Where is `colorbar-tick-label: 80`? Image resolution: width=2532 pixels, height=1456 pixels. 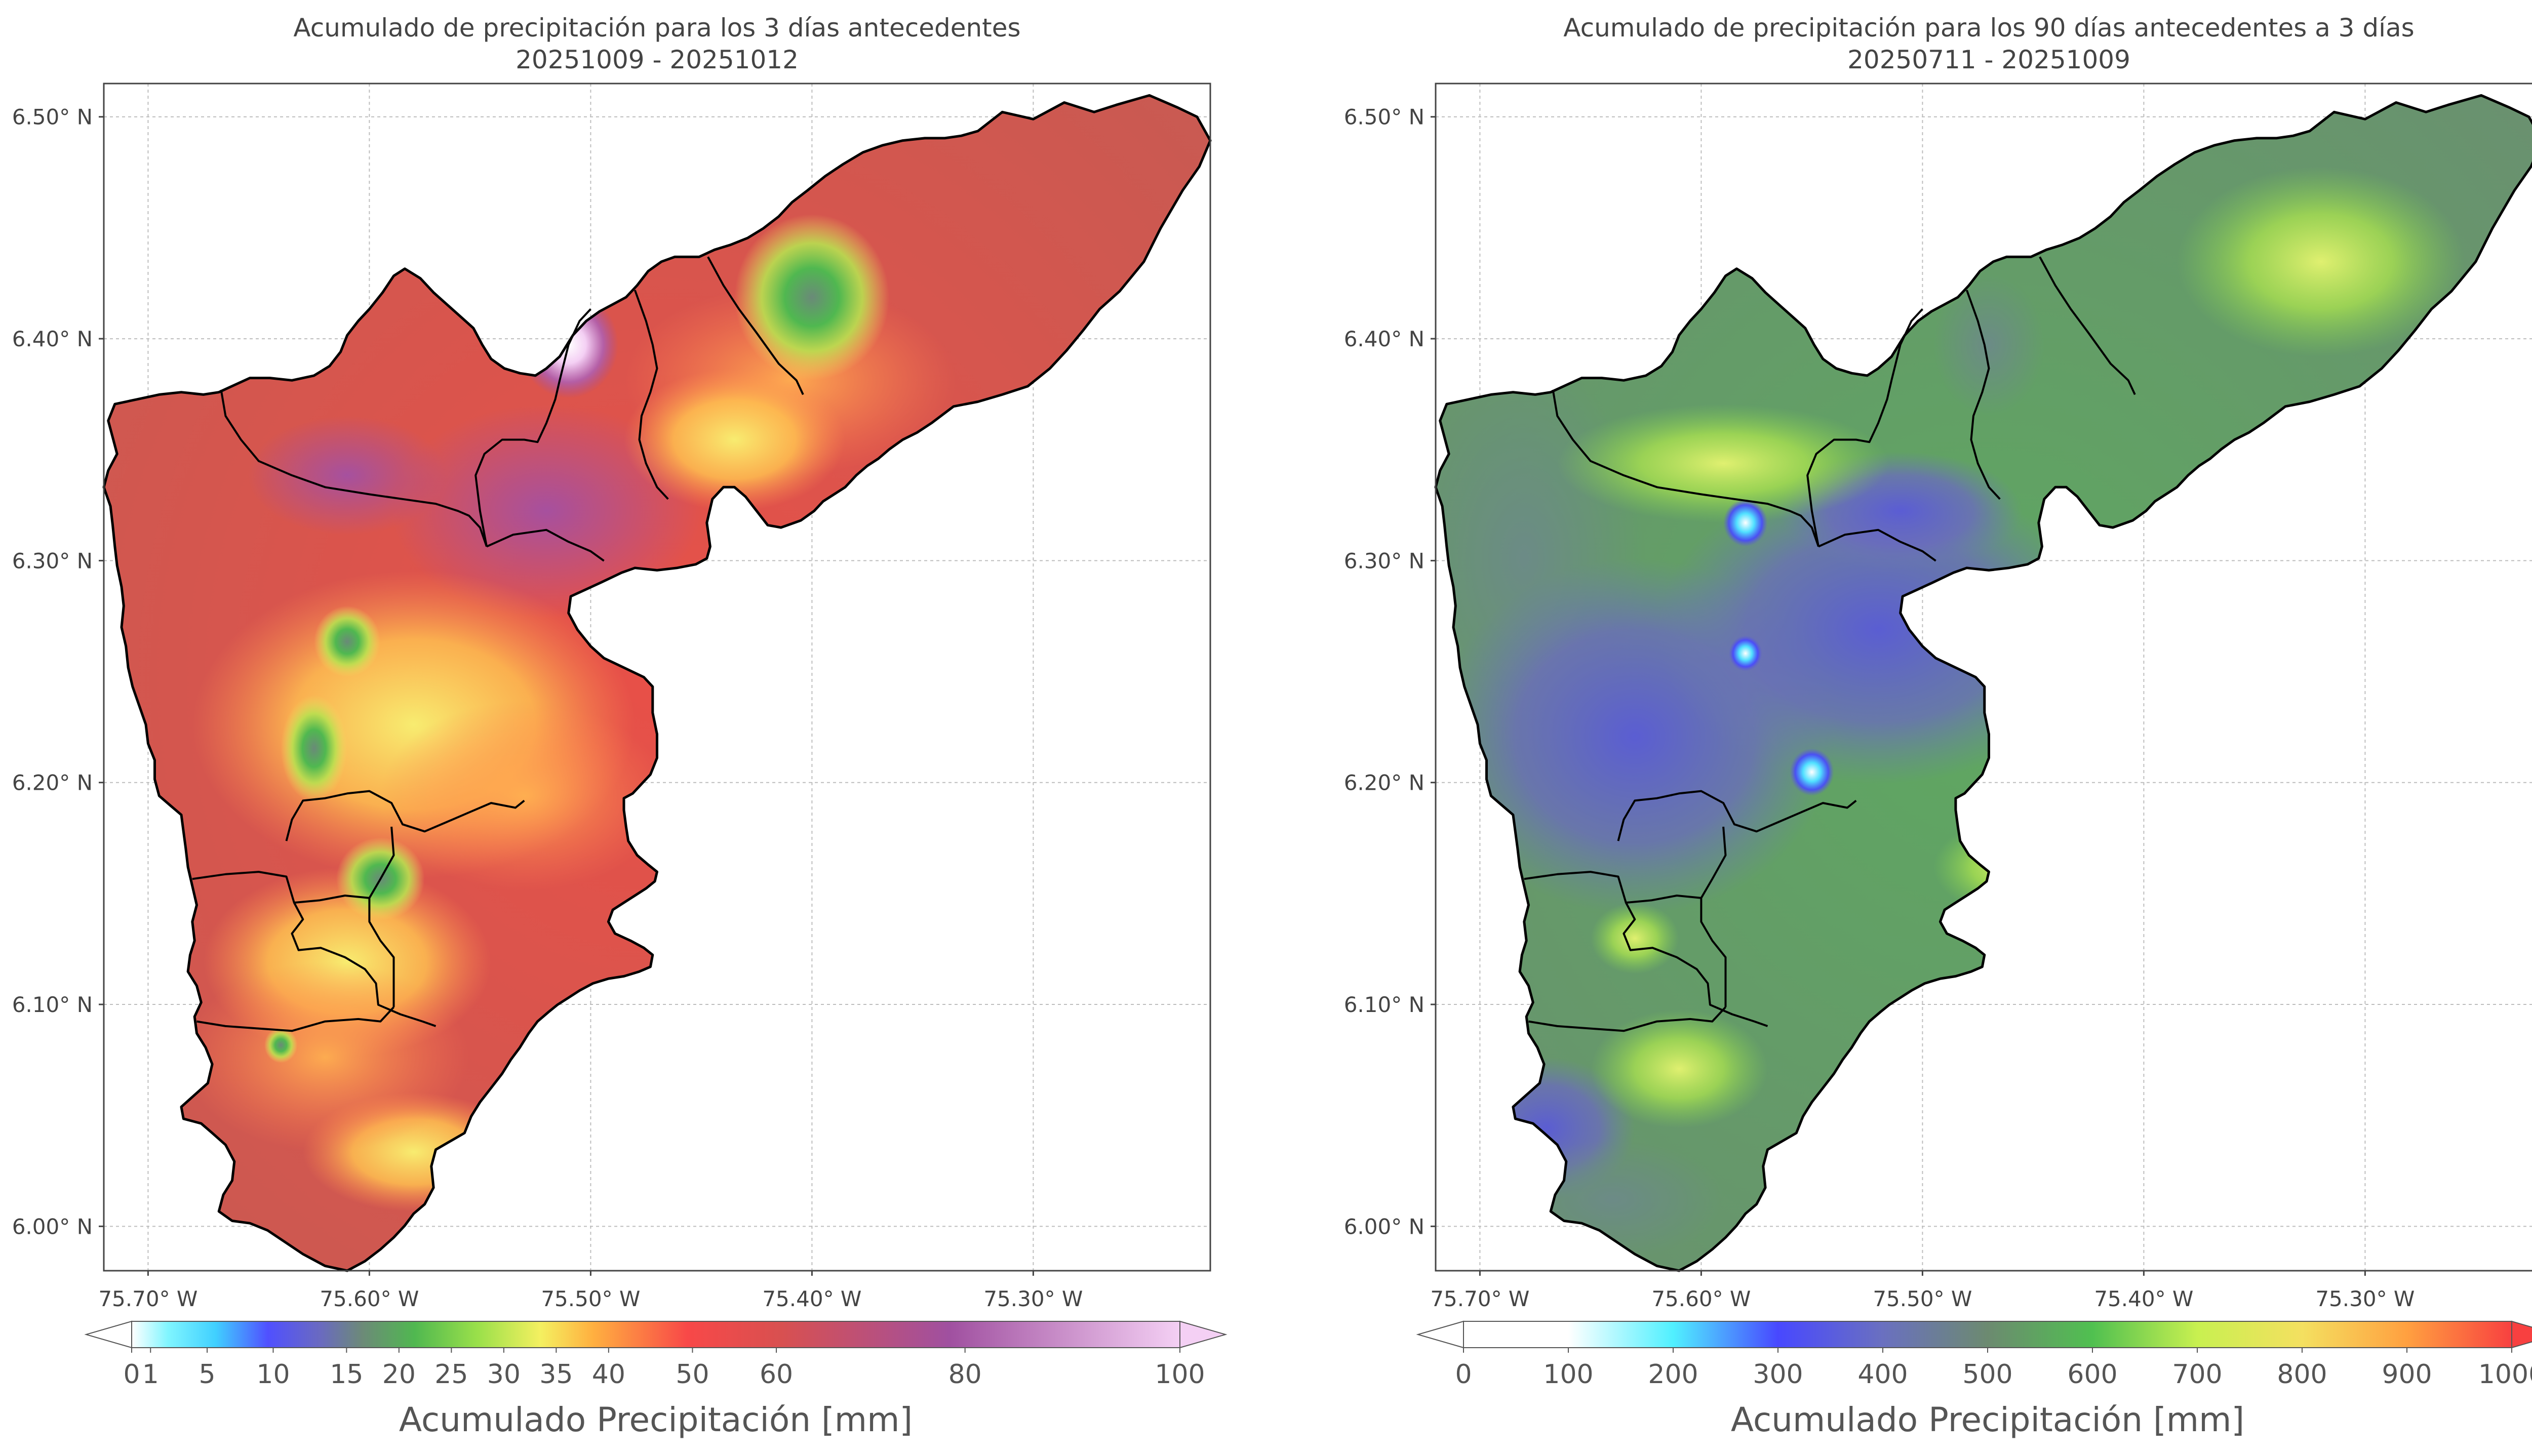 colorbar-tick-label: 80 is located at coordinates (965, 1374).